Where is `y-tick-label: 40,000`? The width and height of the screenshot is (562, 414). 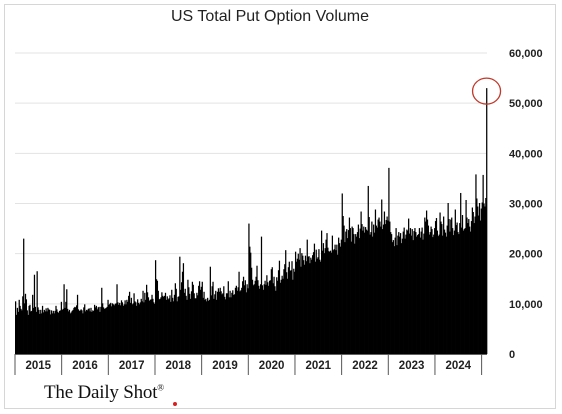
y-tick-label: 40,000 is located at coordinates (526, 154).